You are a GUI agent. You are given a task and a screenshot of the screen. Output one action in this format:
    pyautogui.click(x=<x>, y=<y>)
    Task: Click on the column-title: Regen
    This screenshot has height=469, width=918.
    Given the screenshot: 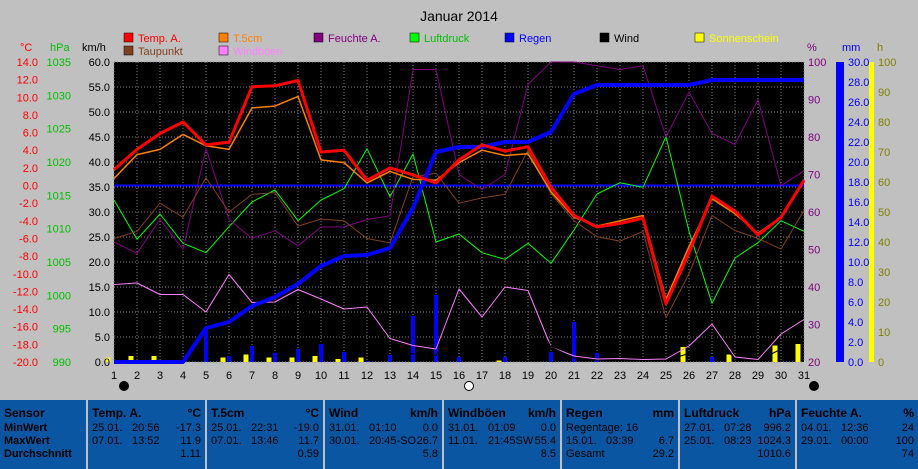 What is the action you would take?
    pyautogui.click(x=584, y=413)
    